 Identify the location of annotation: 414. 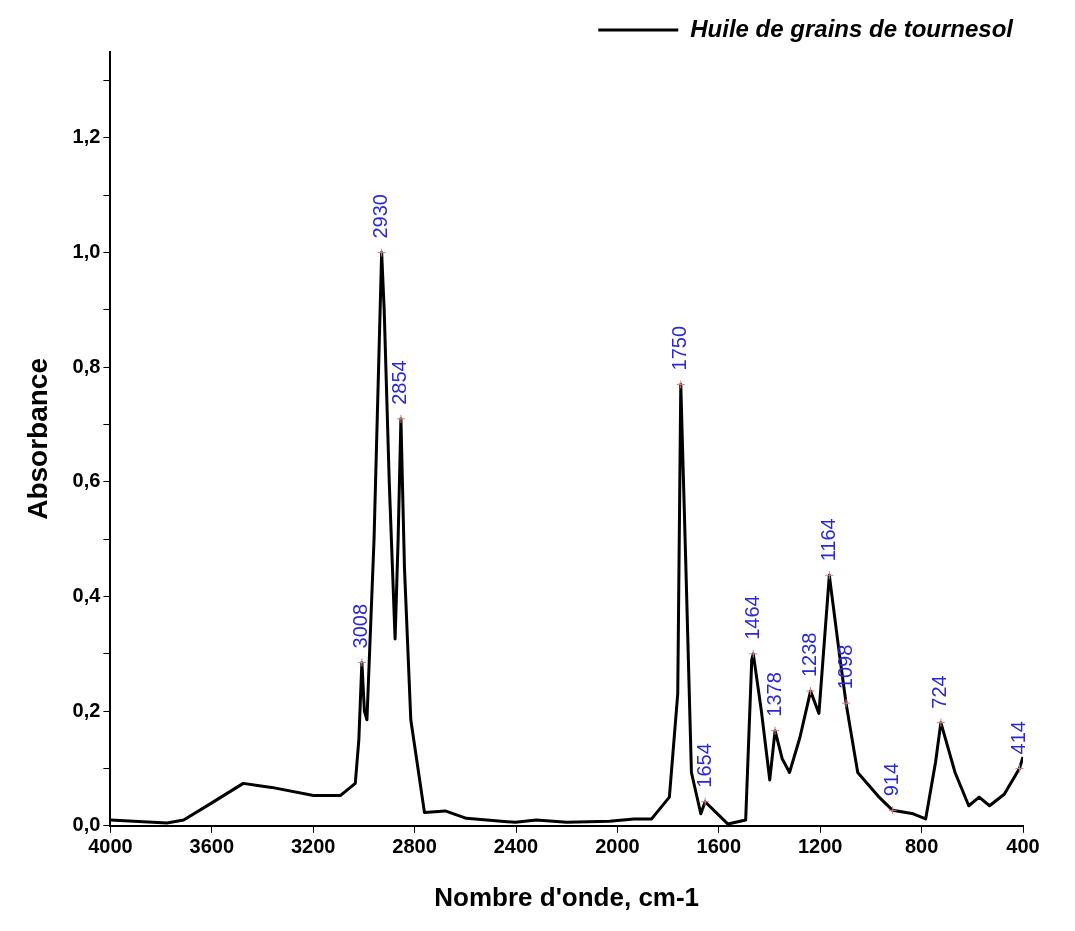
(1017, 738).